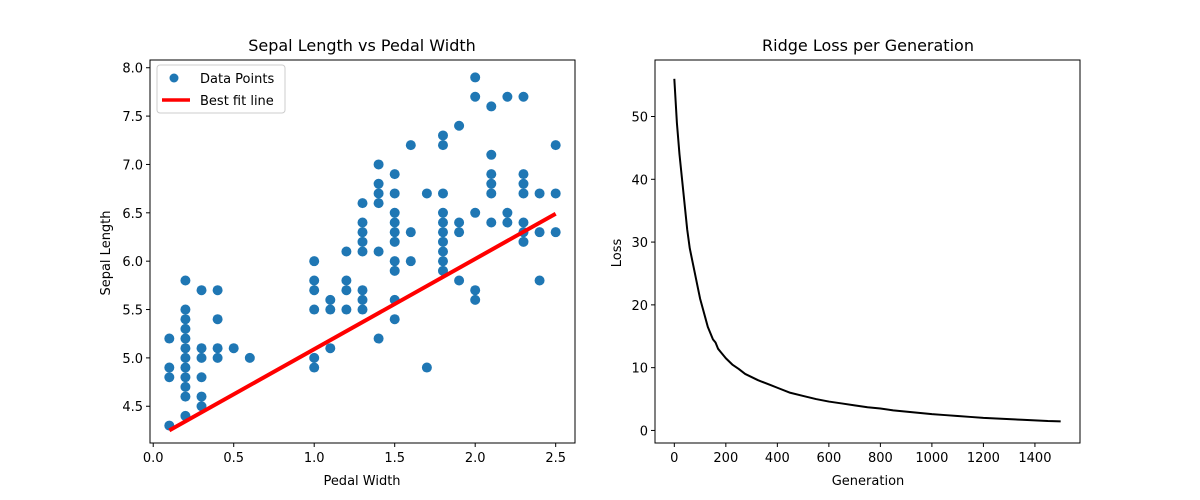  What do you see at coordinates (153, 458) in the screenshot?
I see `left-chart-x-tick-label: 0.0` at bounding box center [153, 458].